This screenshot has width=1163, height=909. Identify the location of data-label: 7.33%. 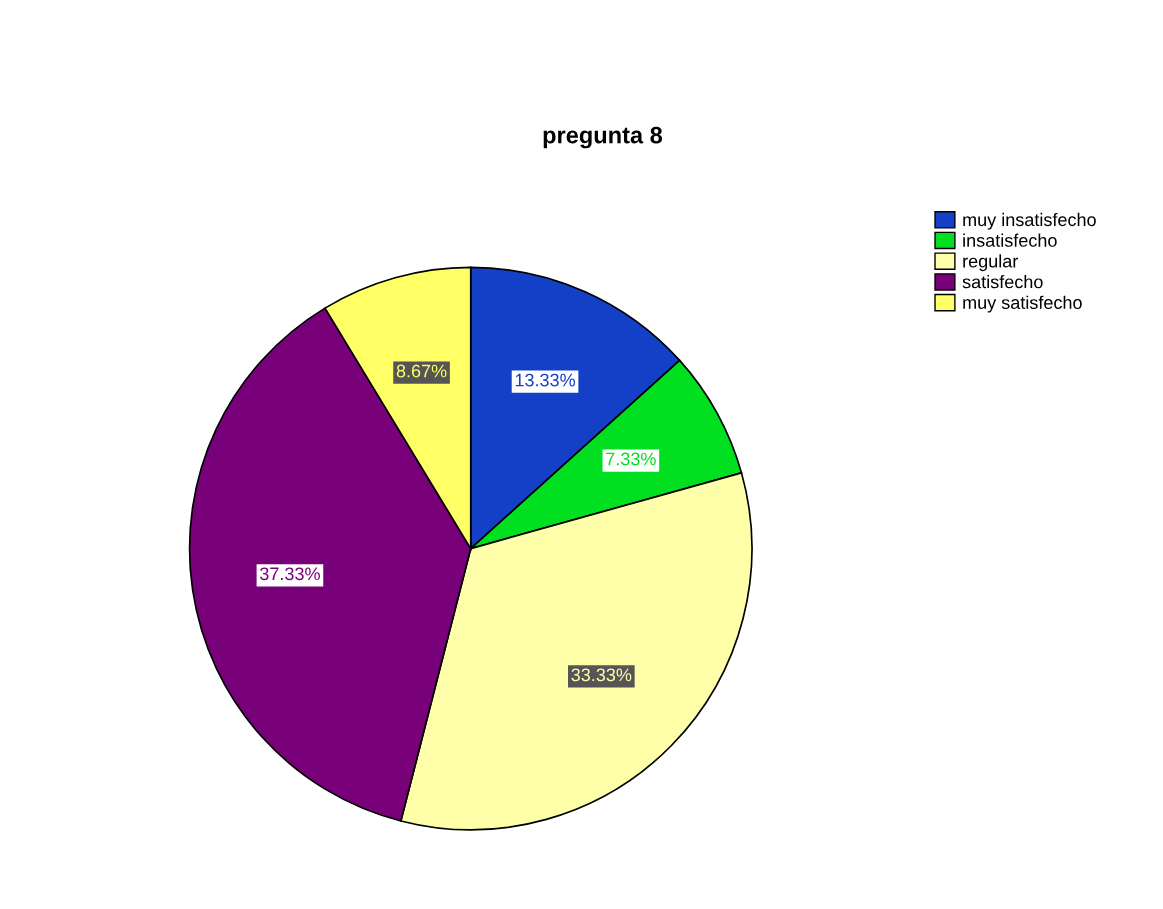
(631, 459).